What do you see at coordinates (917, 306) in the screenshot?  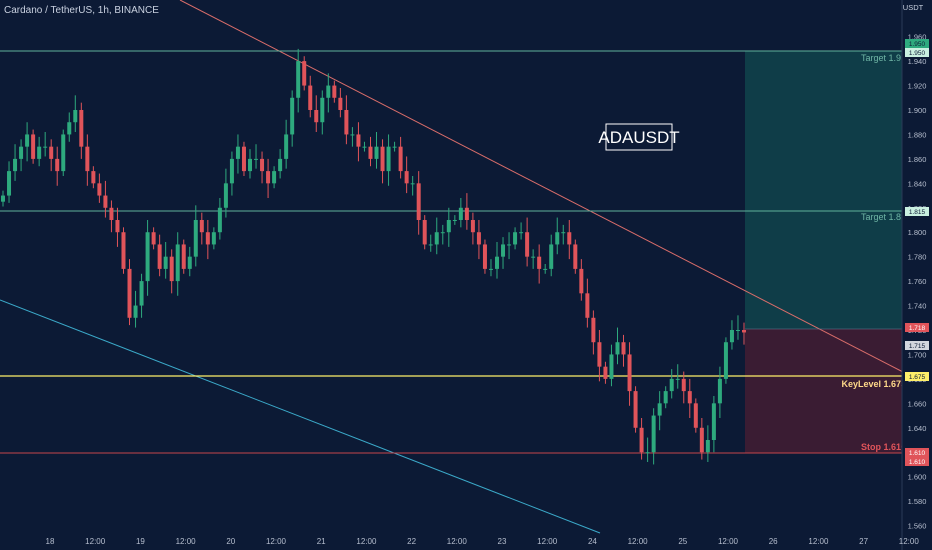 I see `y-tick-label: 1.740` at bounding box center [917, 306].